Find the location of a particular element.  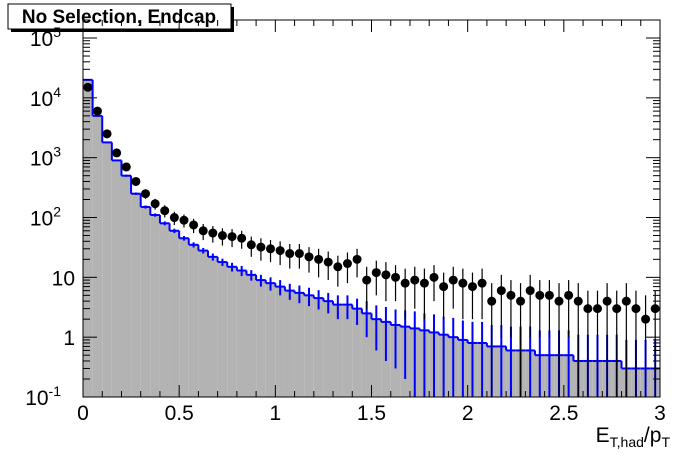

y-tick-label: 10⁻¹ is located at coordinates (43, 396).